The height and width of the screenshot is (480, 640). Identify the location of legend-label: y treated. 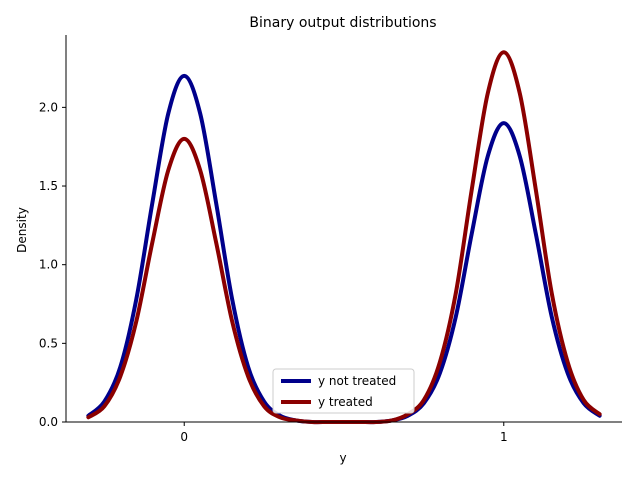
(345, 402).